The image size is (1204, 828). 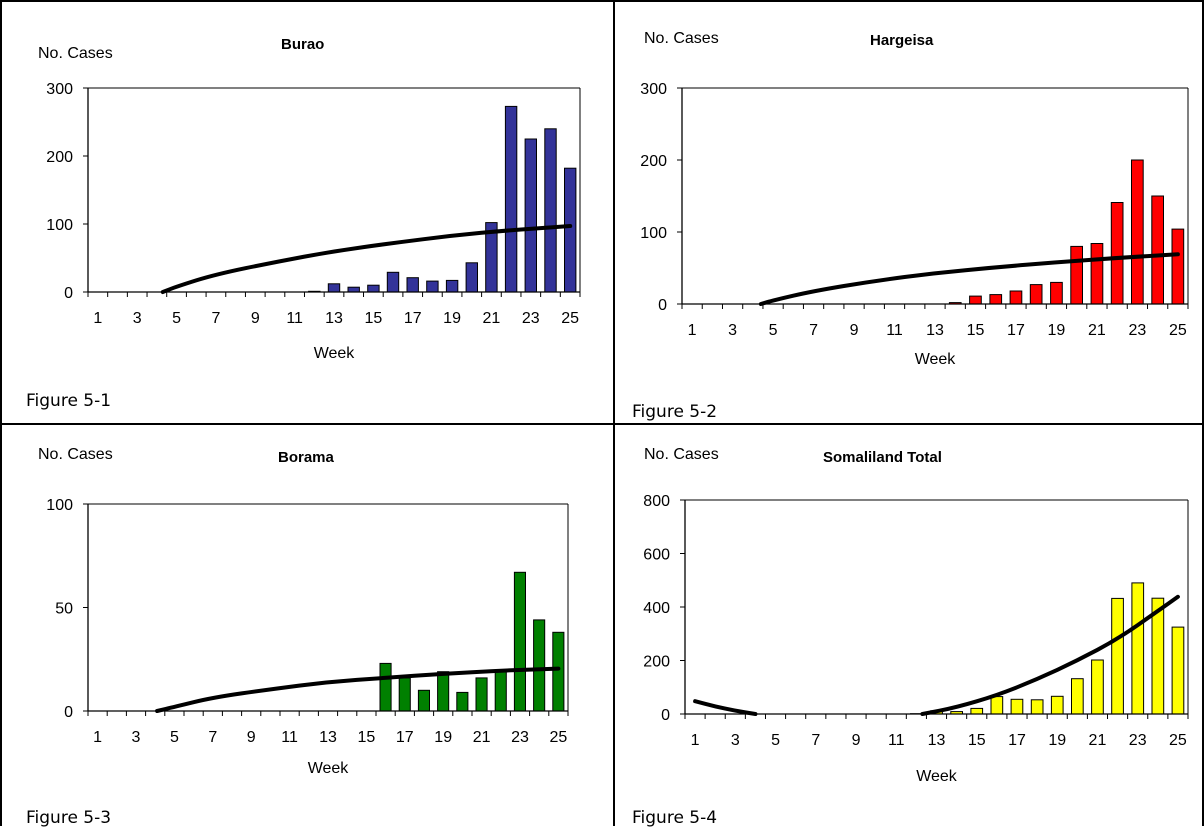 What do you see at coordinates (674, 412) in the screenshot?
I see `figure-caption: Figure 5-2` at bounding box center [674, 412].